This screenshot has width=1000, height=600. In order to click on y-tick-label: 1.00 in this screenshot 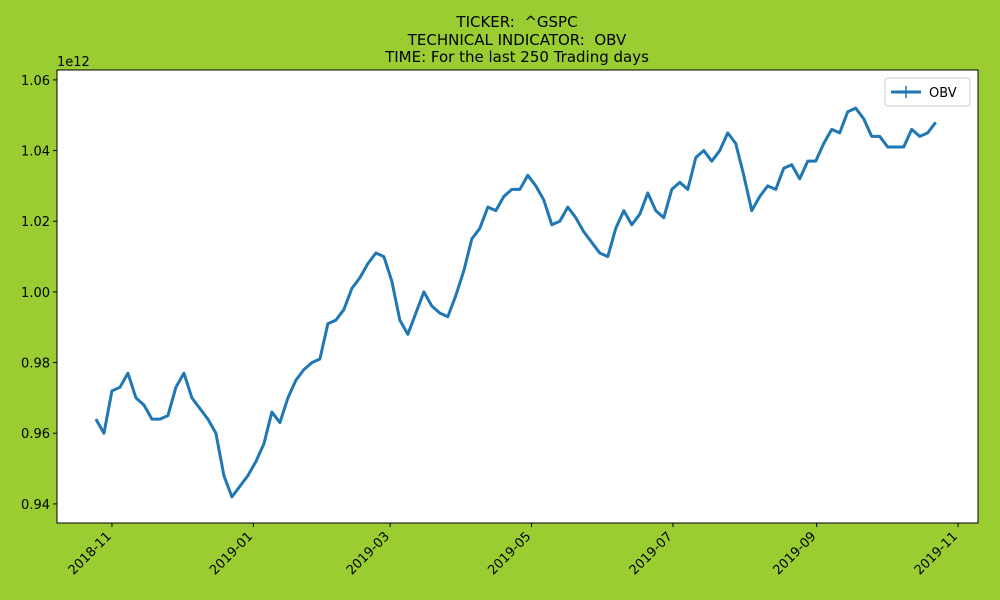, I will do `click(35, 293)`.